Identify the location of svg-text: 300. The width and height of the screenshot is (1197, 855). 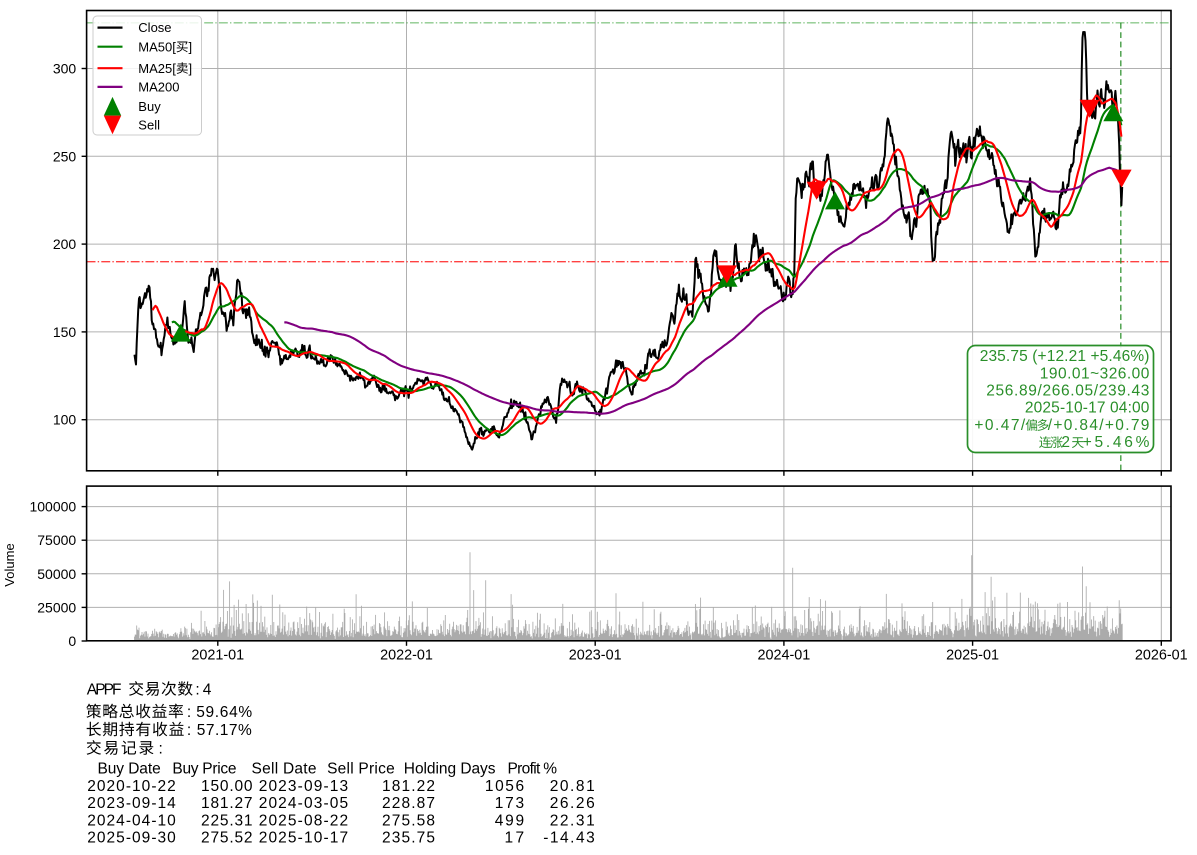
(65, 69).